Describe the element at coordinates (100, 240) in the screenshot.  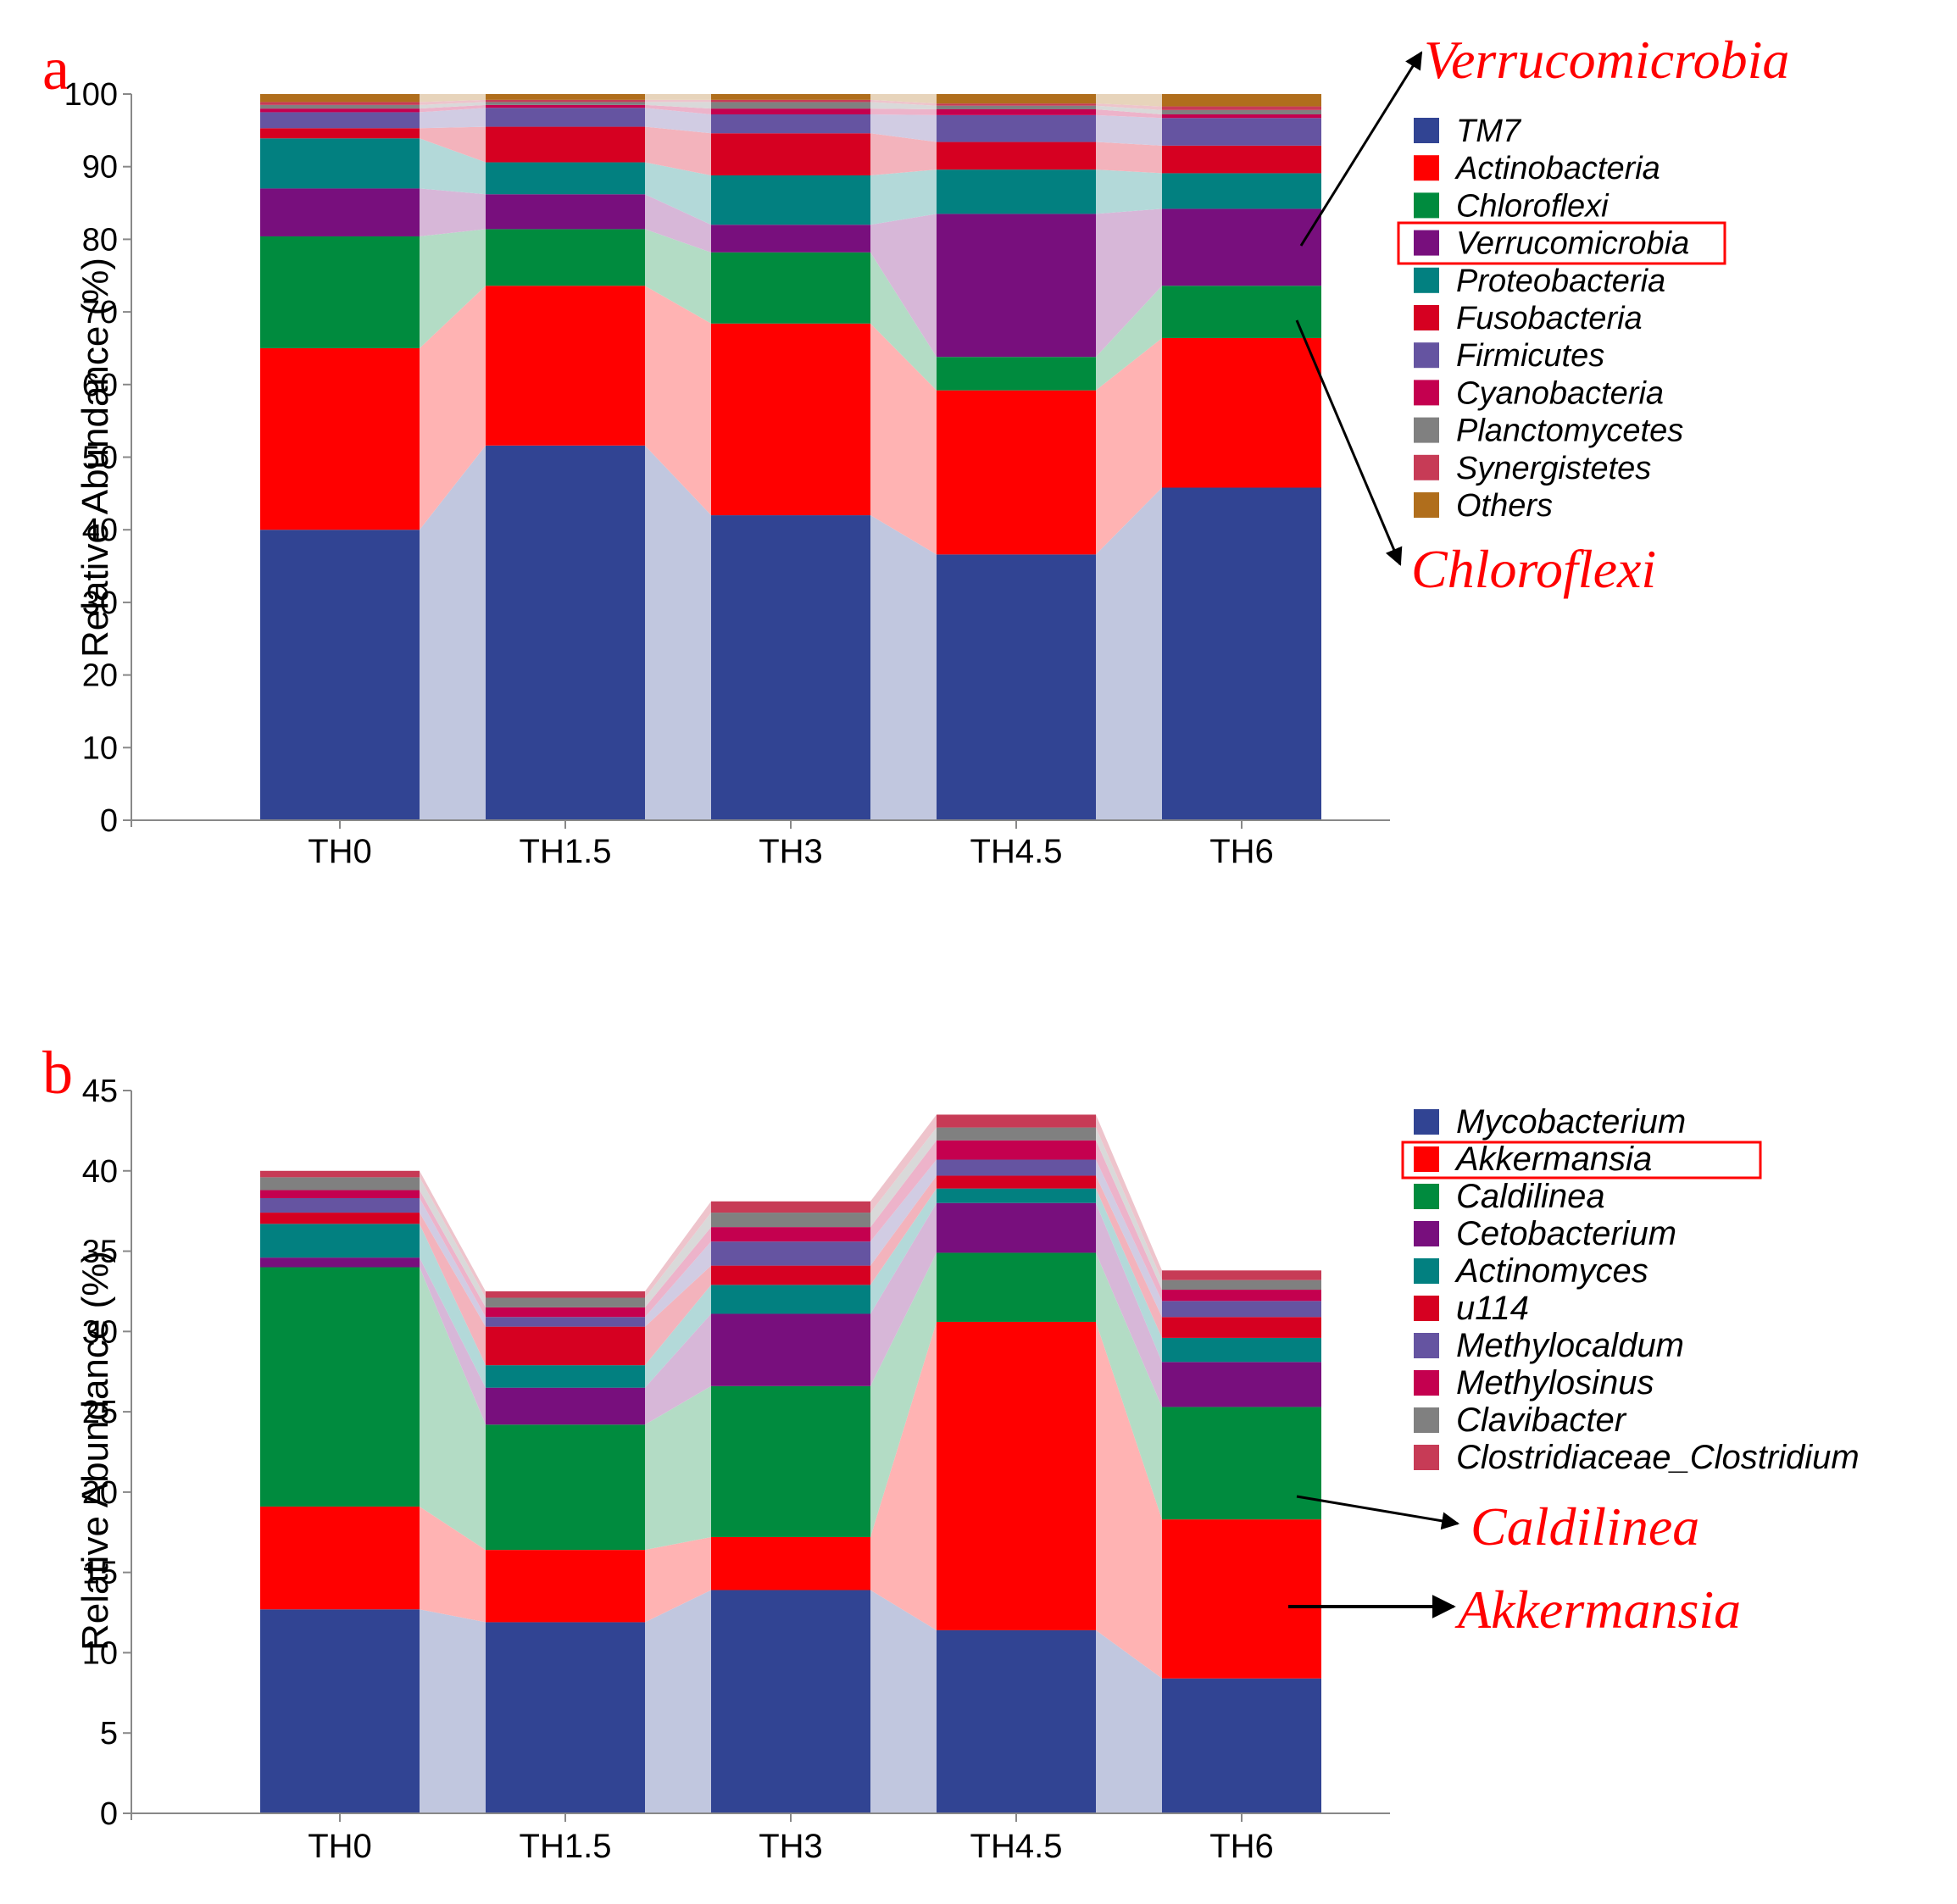
I see `y-tick-label: 80` at that location.